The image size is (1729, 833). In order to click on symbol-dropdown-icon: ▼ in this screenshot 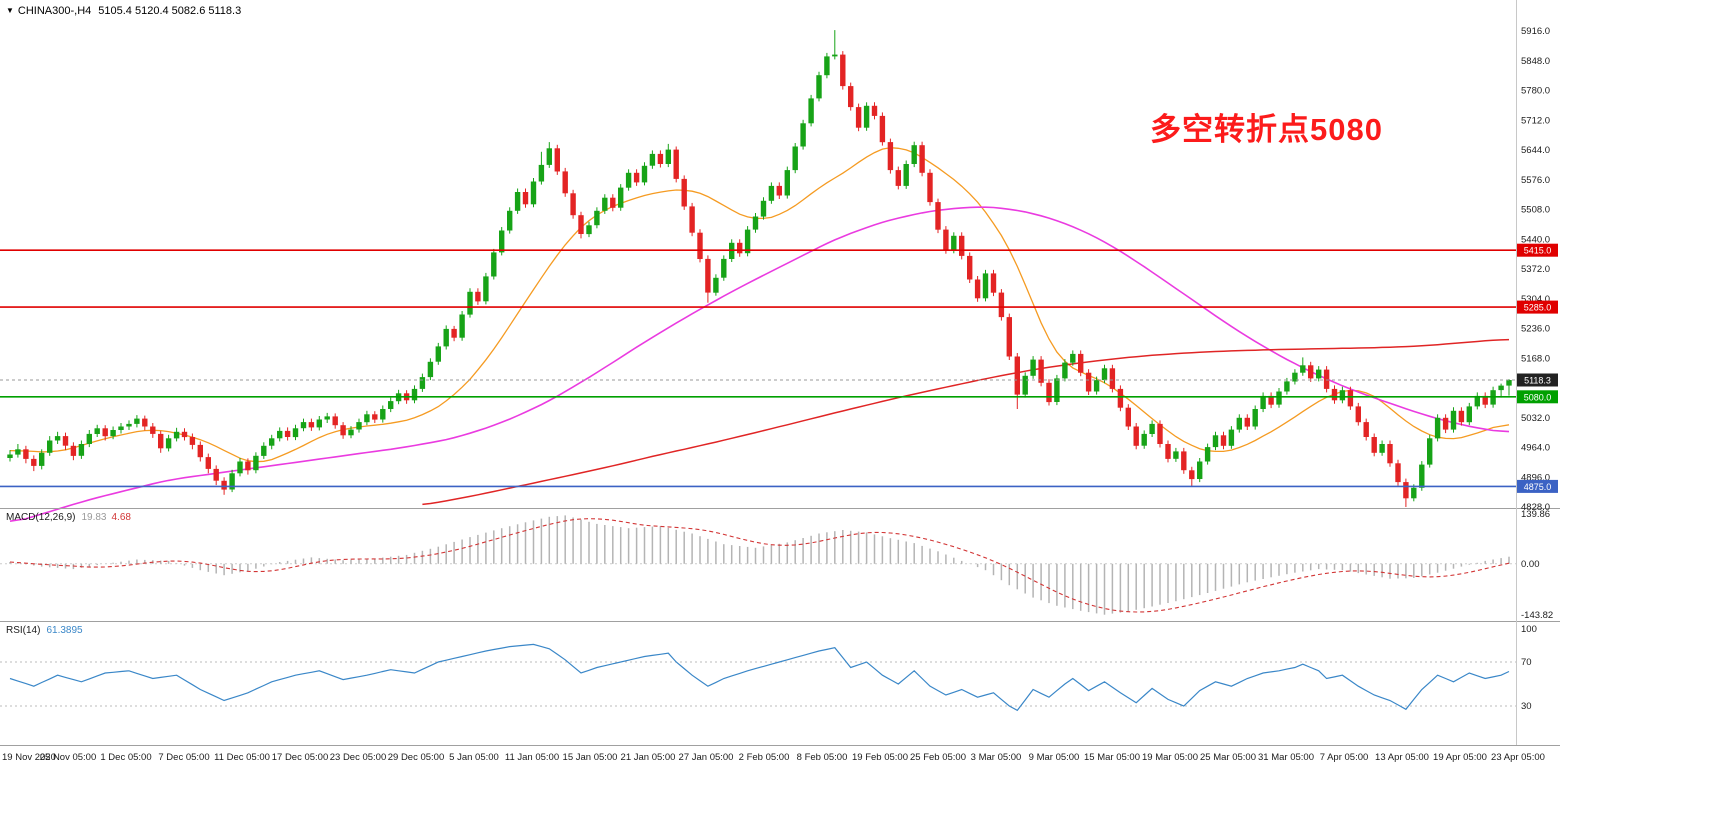, I will do `click(10, 10)`.